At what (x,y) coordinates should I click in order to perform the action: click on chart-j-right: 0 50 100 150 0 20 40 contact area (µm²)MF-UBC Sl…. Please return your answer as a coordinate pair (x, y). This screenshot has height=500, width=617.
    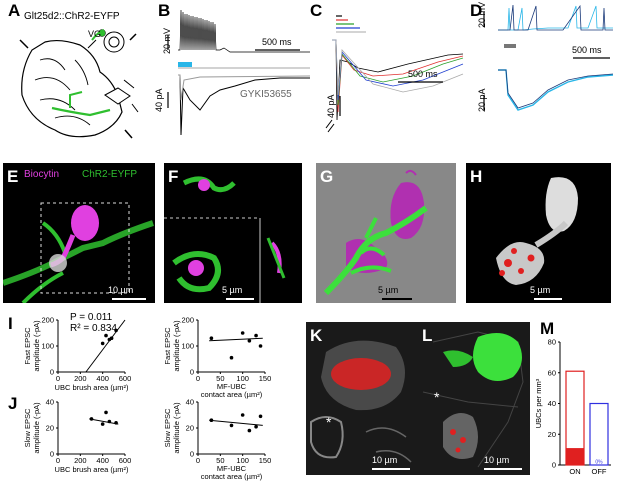
    Looking at the image, I should click on (217, 440).